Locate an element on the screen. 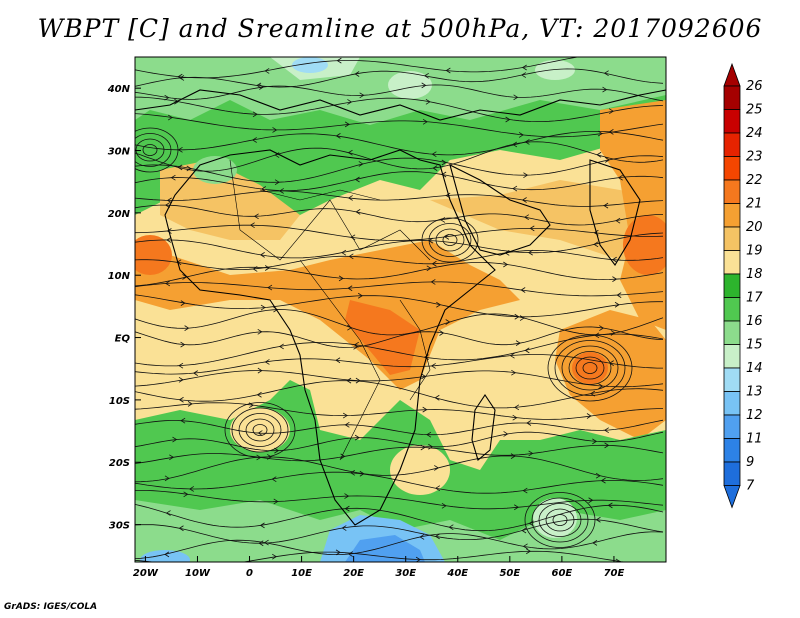 This screenshot has height=618, width=800. latitude-axis: 40N 30N 20N 10N EQ 10S 20S 30S is located at coordinates (124, 308).